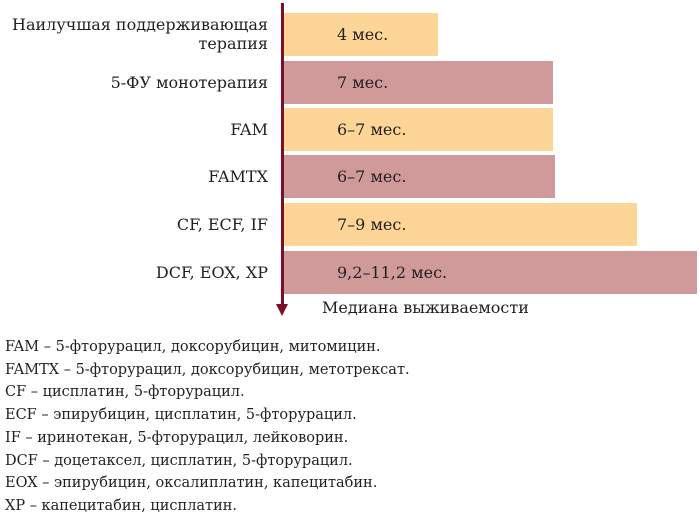 This screenshot has height=518, width=700. I want to click on bar-value-label: 9,2–11,2 мес., so click(392, 272).